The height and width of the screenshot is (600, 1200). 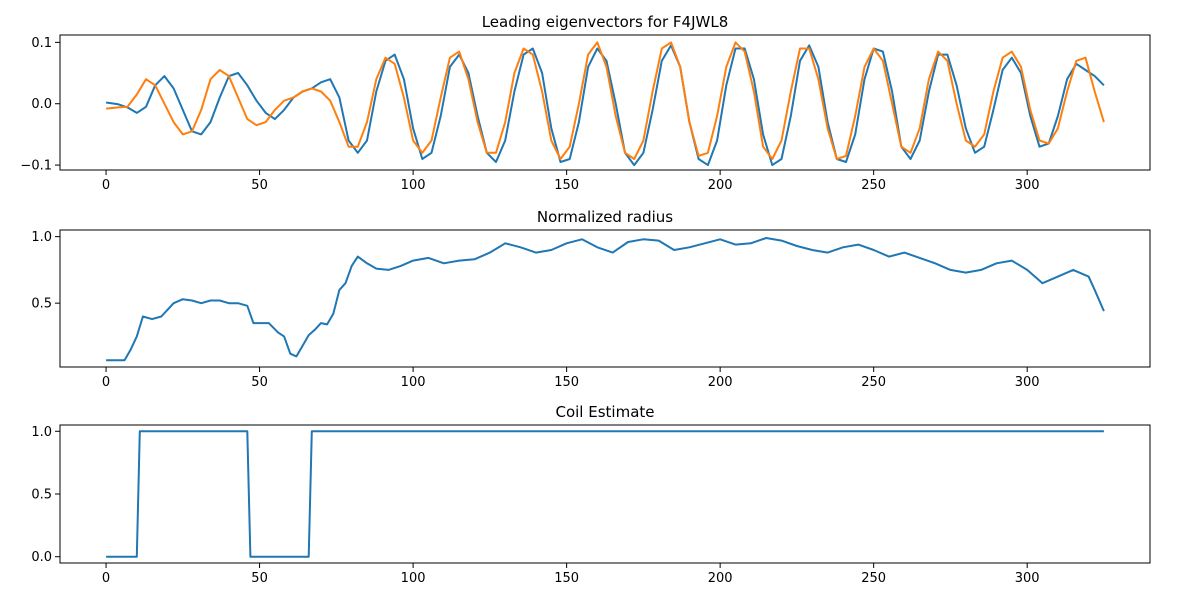 I want to click on y-tick-label: 0.1, so click(x=41, y=43).